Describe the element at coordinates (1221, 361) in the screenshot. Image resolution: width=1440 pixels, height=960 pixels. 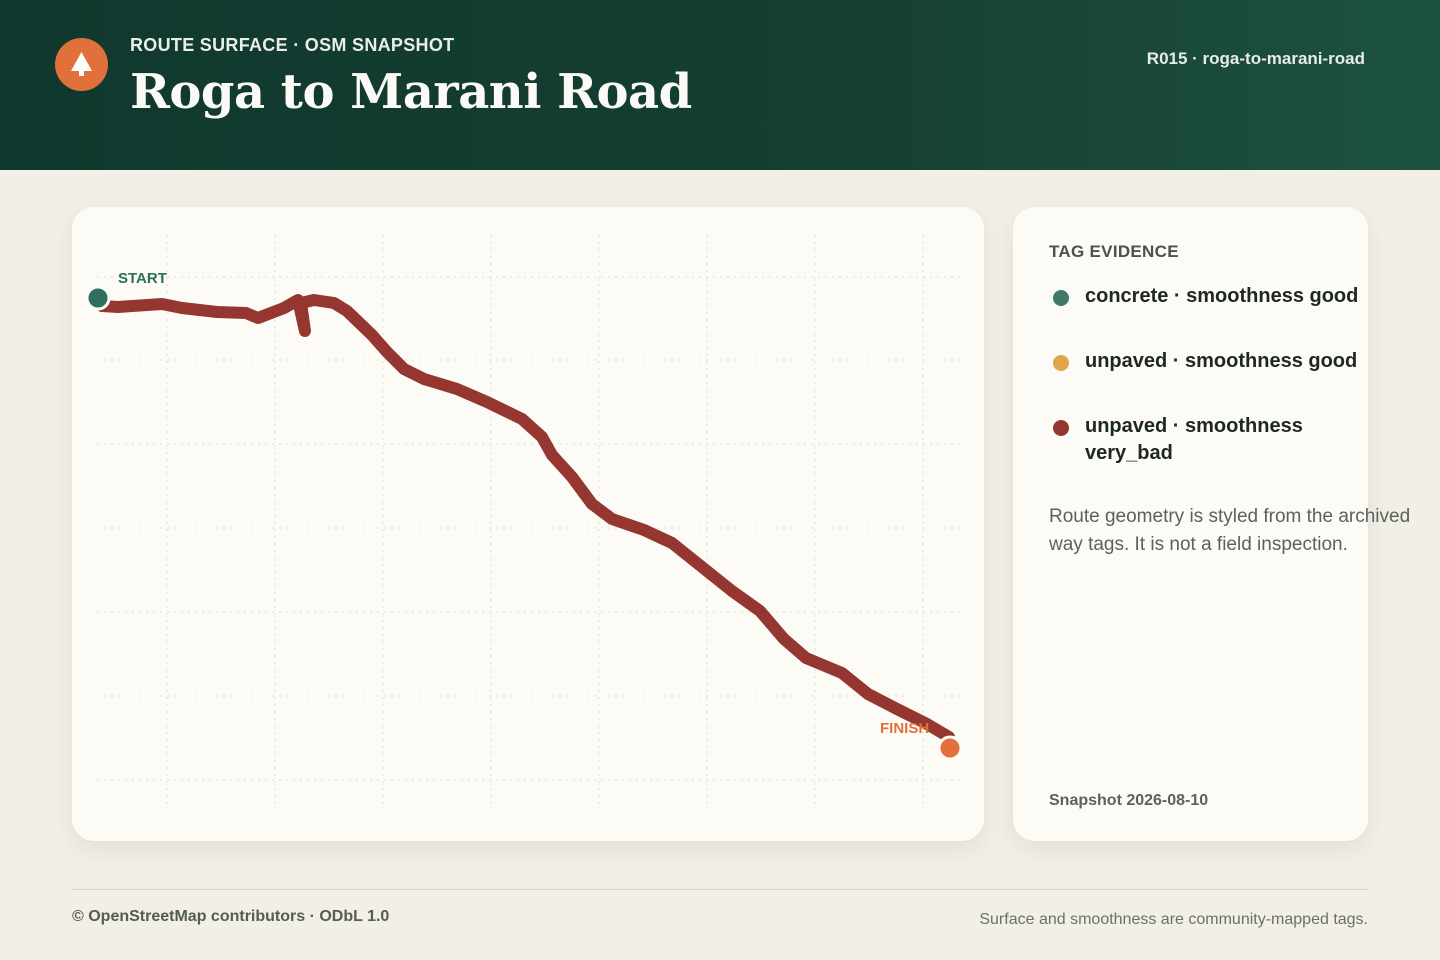
I see `legend-label: unpaved · smoothness good` at that location.